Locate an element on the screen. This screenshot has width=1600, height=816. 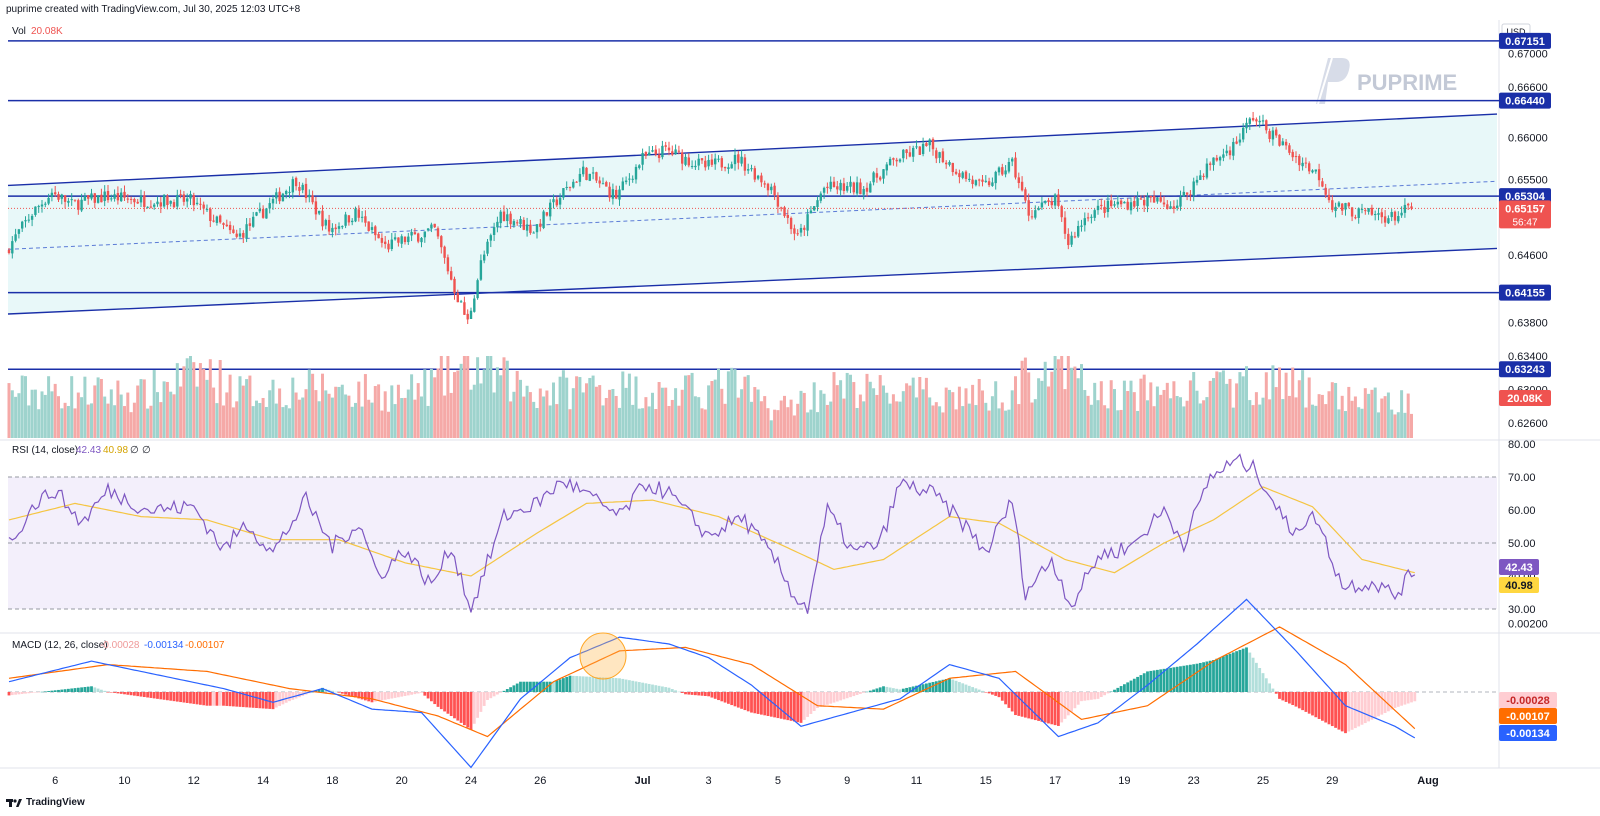
macd-value-bg is located at coordinates (1528, 733).